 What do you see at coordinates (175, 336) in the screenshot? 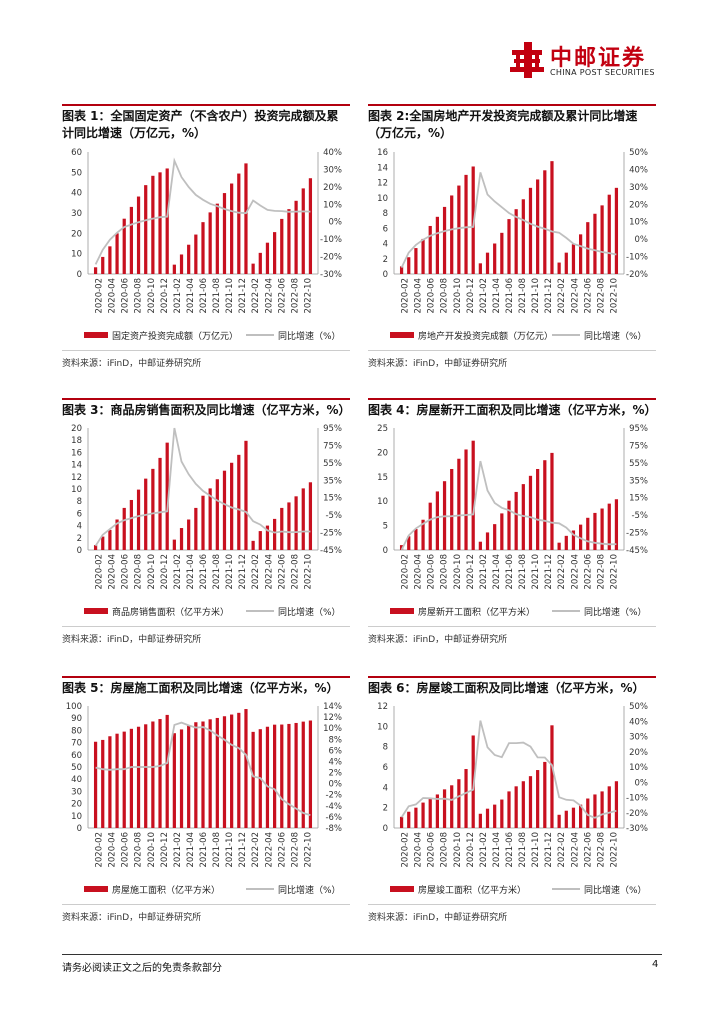
I see `legend-bar-label: 固定资产投资完成额（万亿元）` at bounding box center [175, 336].